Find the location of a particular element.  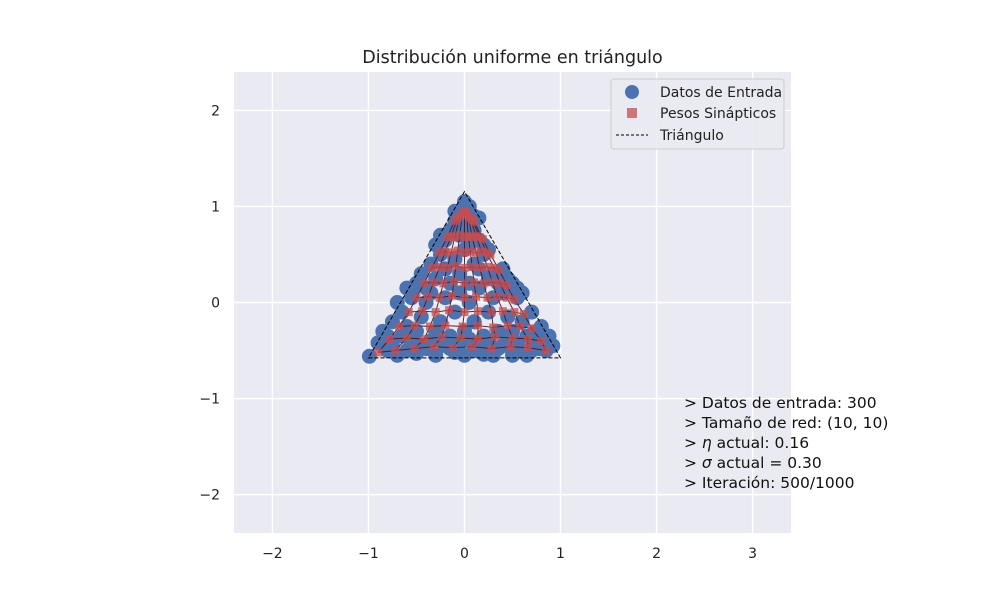

info-eta: > η actual: 0.16 is located at coordinates (786, 443).